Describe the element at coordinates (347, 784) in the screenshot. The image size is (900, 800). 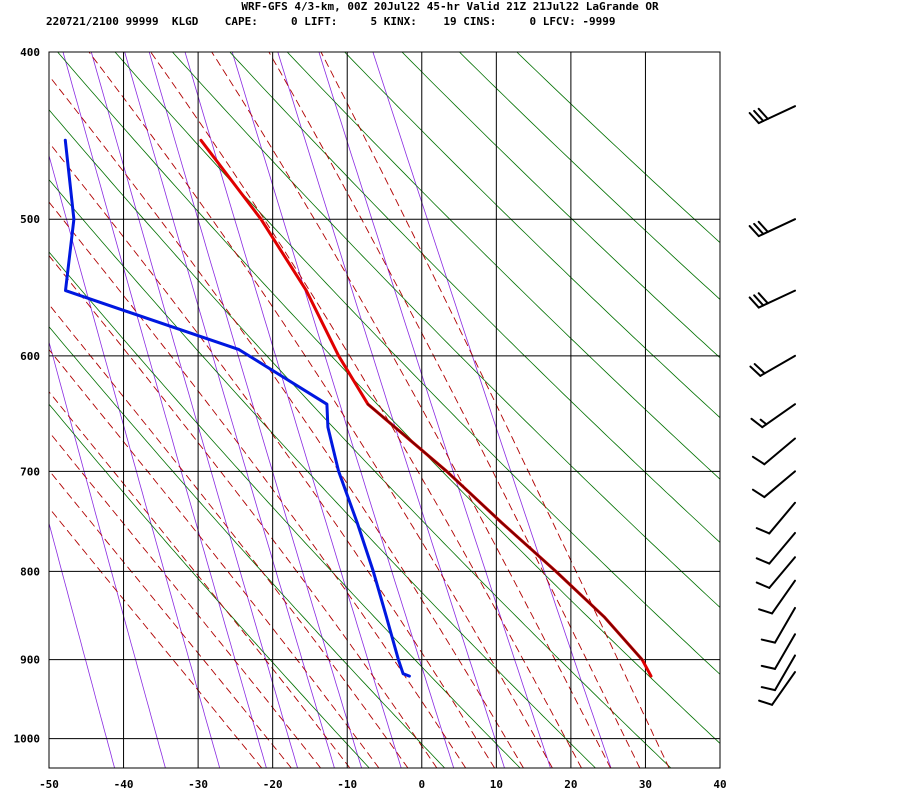
I see `x-tick-label: -10` at that location.